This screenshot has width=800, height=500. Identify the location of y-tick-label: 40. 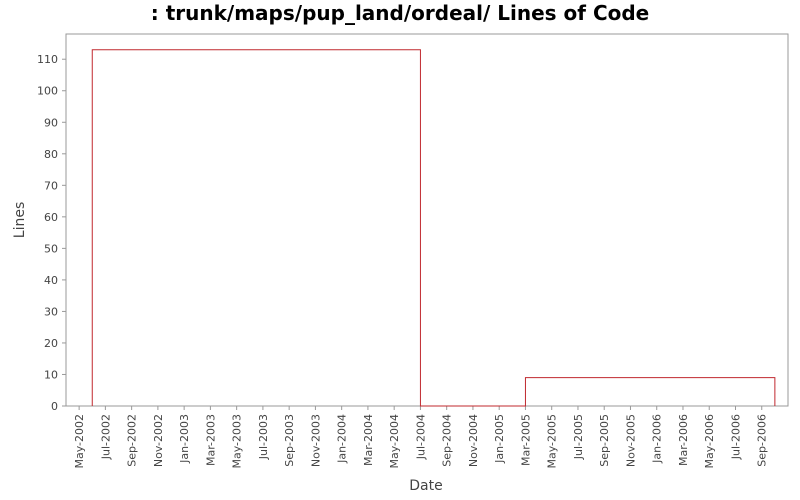
(51, 280).